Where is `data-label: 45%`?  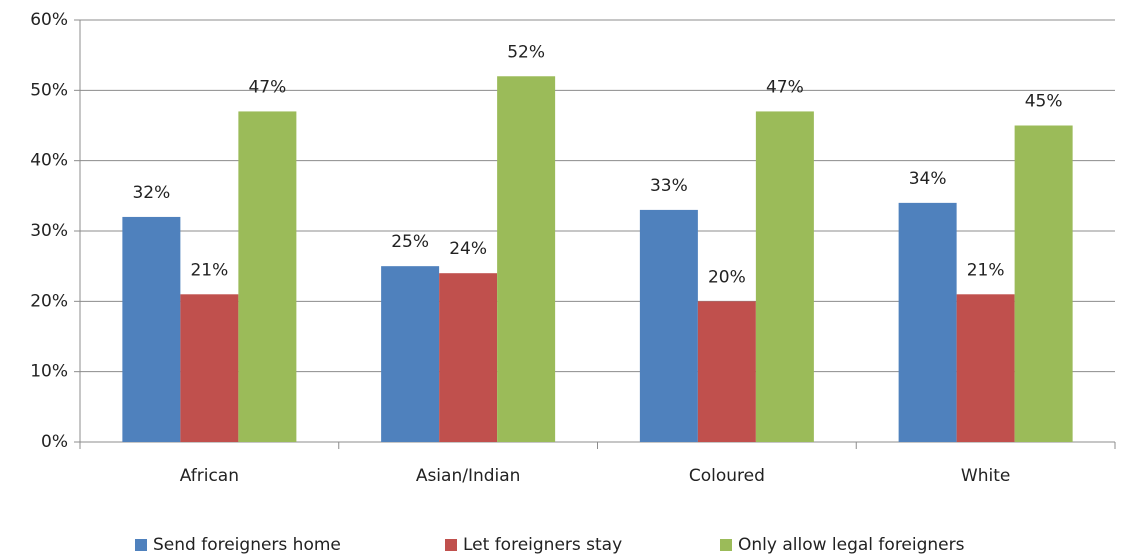 data-label: 45% is located at coordinates (1044, 102).